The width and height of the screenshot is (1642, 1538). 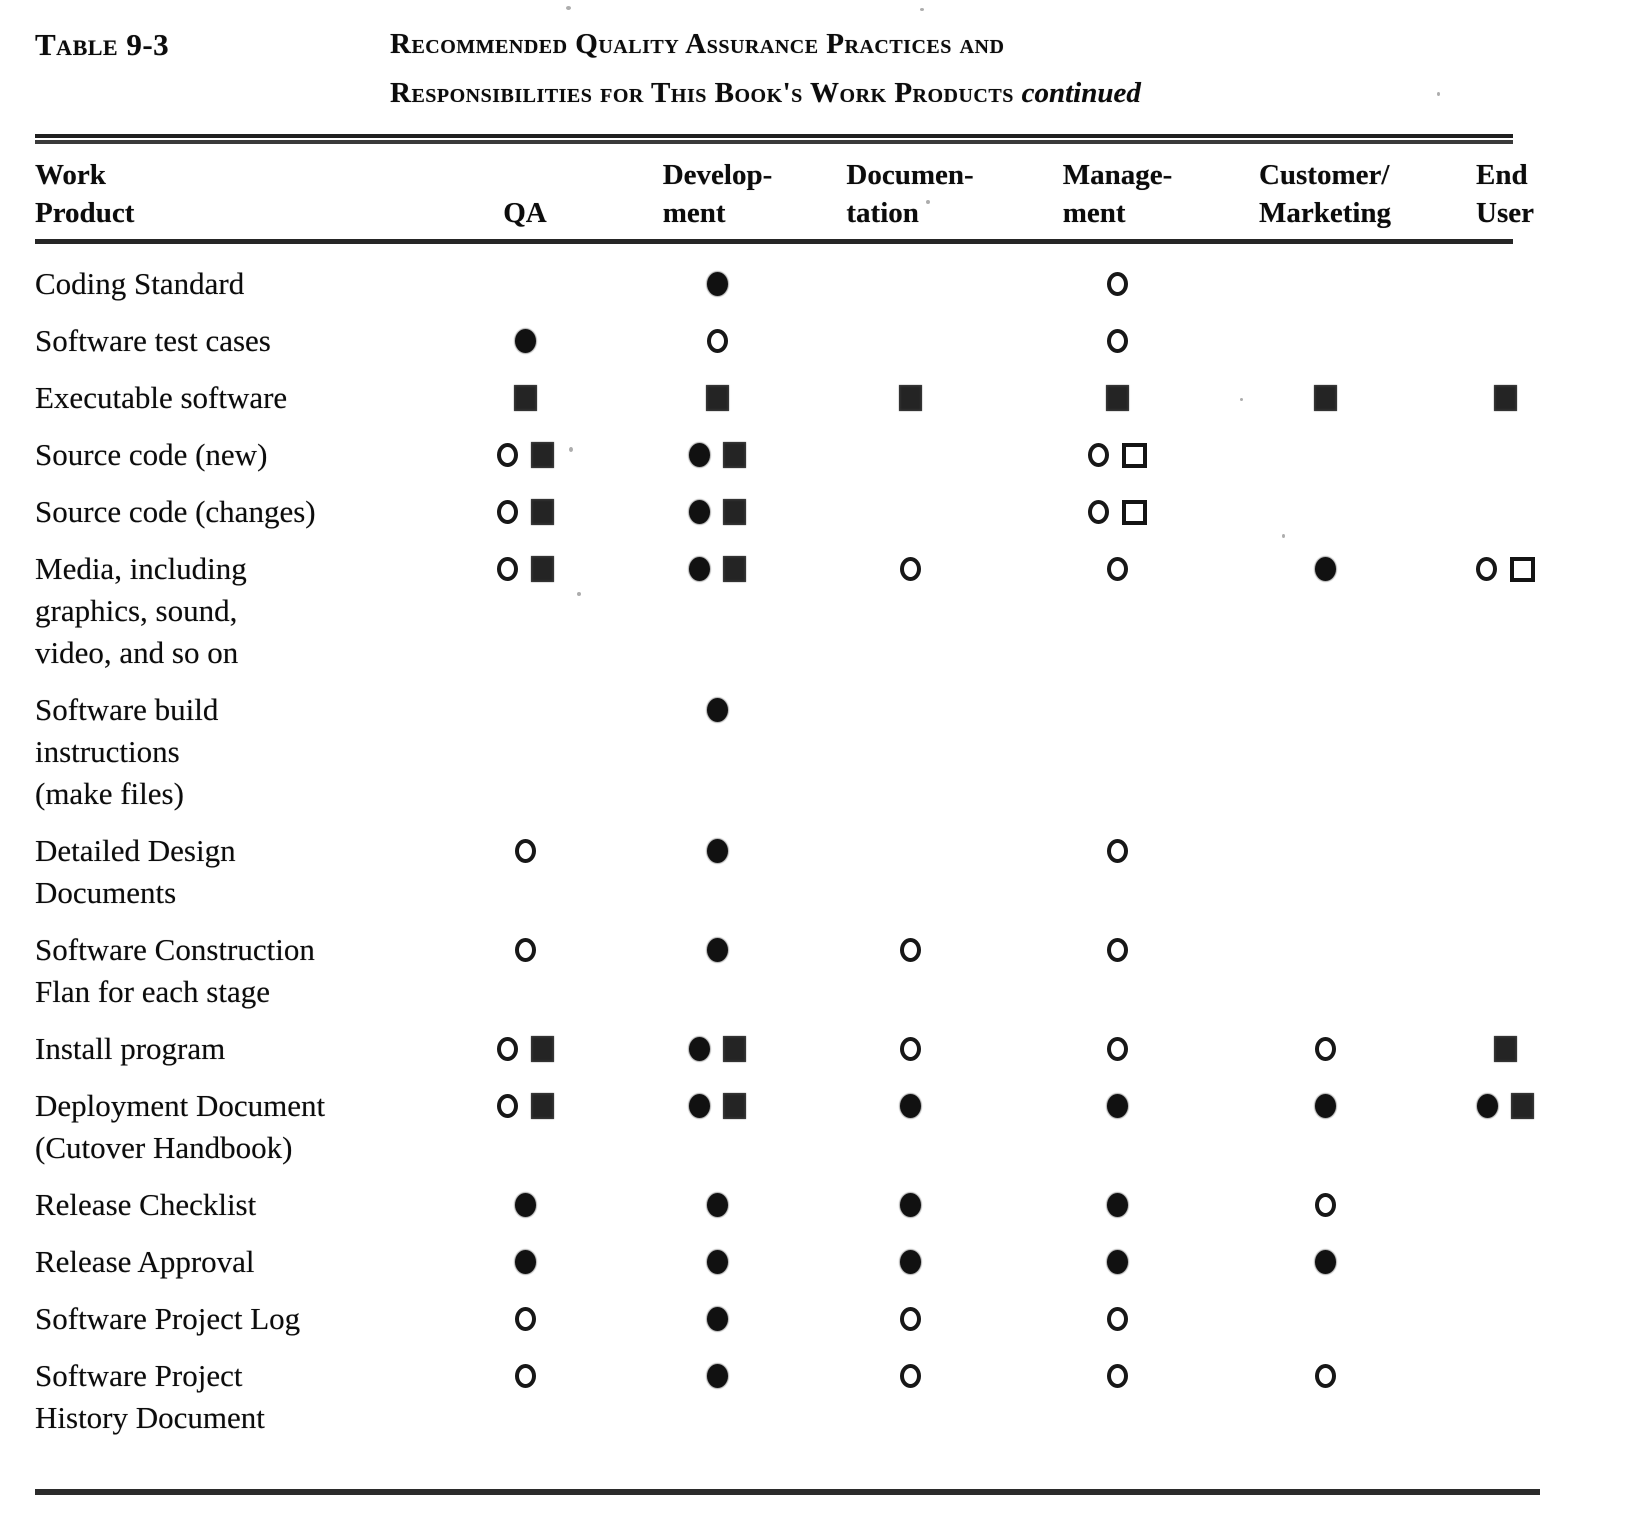 What do you see at coordinates (106, 892) in the screenshot?
I see `work-product-label-line: Documents` at bounding box center [106, 892].